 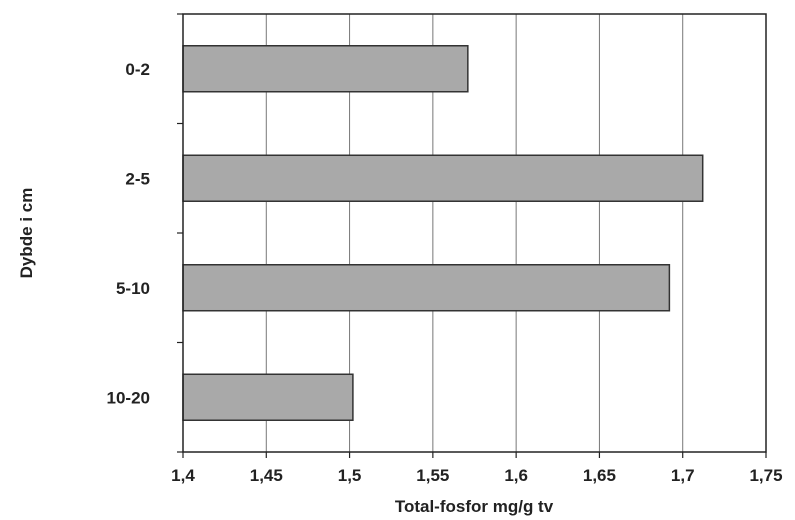 What do you see at coordinates (516, 475) in the screenshot?
I see `x-tick-label: 1,6` at bounding box center [516, 475].